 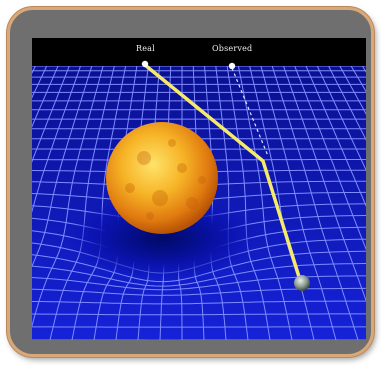 I want to click on observed-label: Observed, so click(x=232, y=48).